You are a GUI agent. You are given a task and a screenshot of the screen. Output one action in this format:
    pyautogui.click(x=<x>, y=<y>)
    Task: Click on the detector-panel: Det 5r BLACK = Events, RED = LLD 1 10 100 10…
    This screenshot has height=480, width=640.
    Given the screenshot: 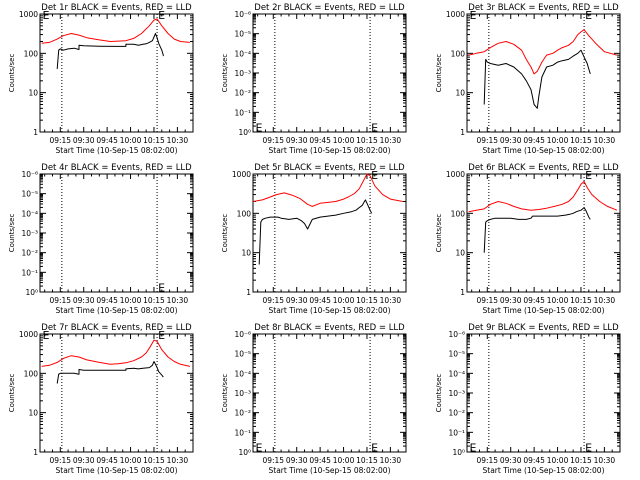 What is the action you would take?
    pyautogui.click(x=314, y=239)
    